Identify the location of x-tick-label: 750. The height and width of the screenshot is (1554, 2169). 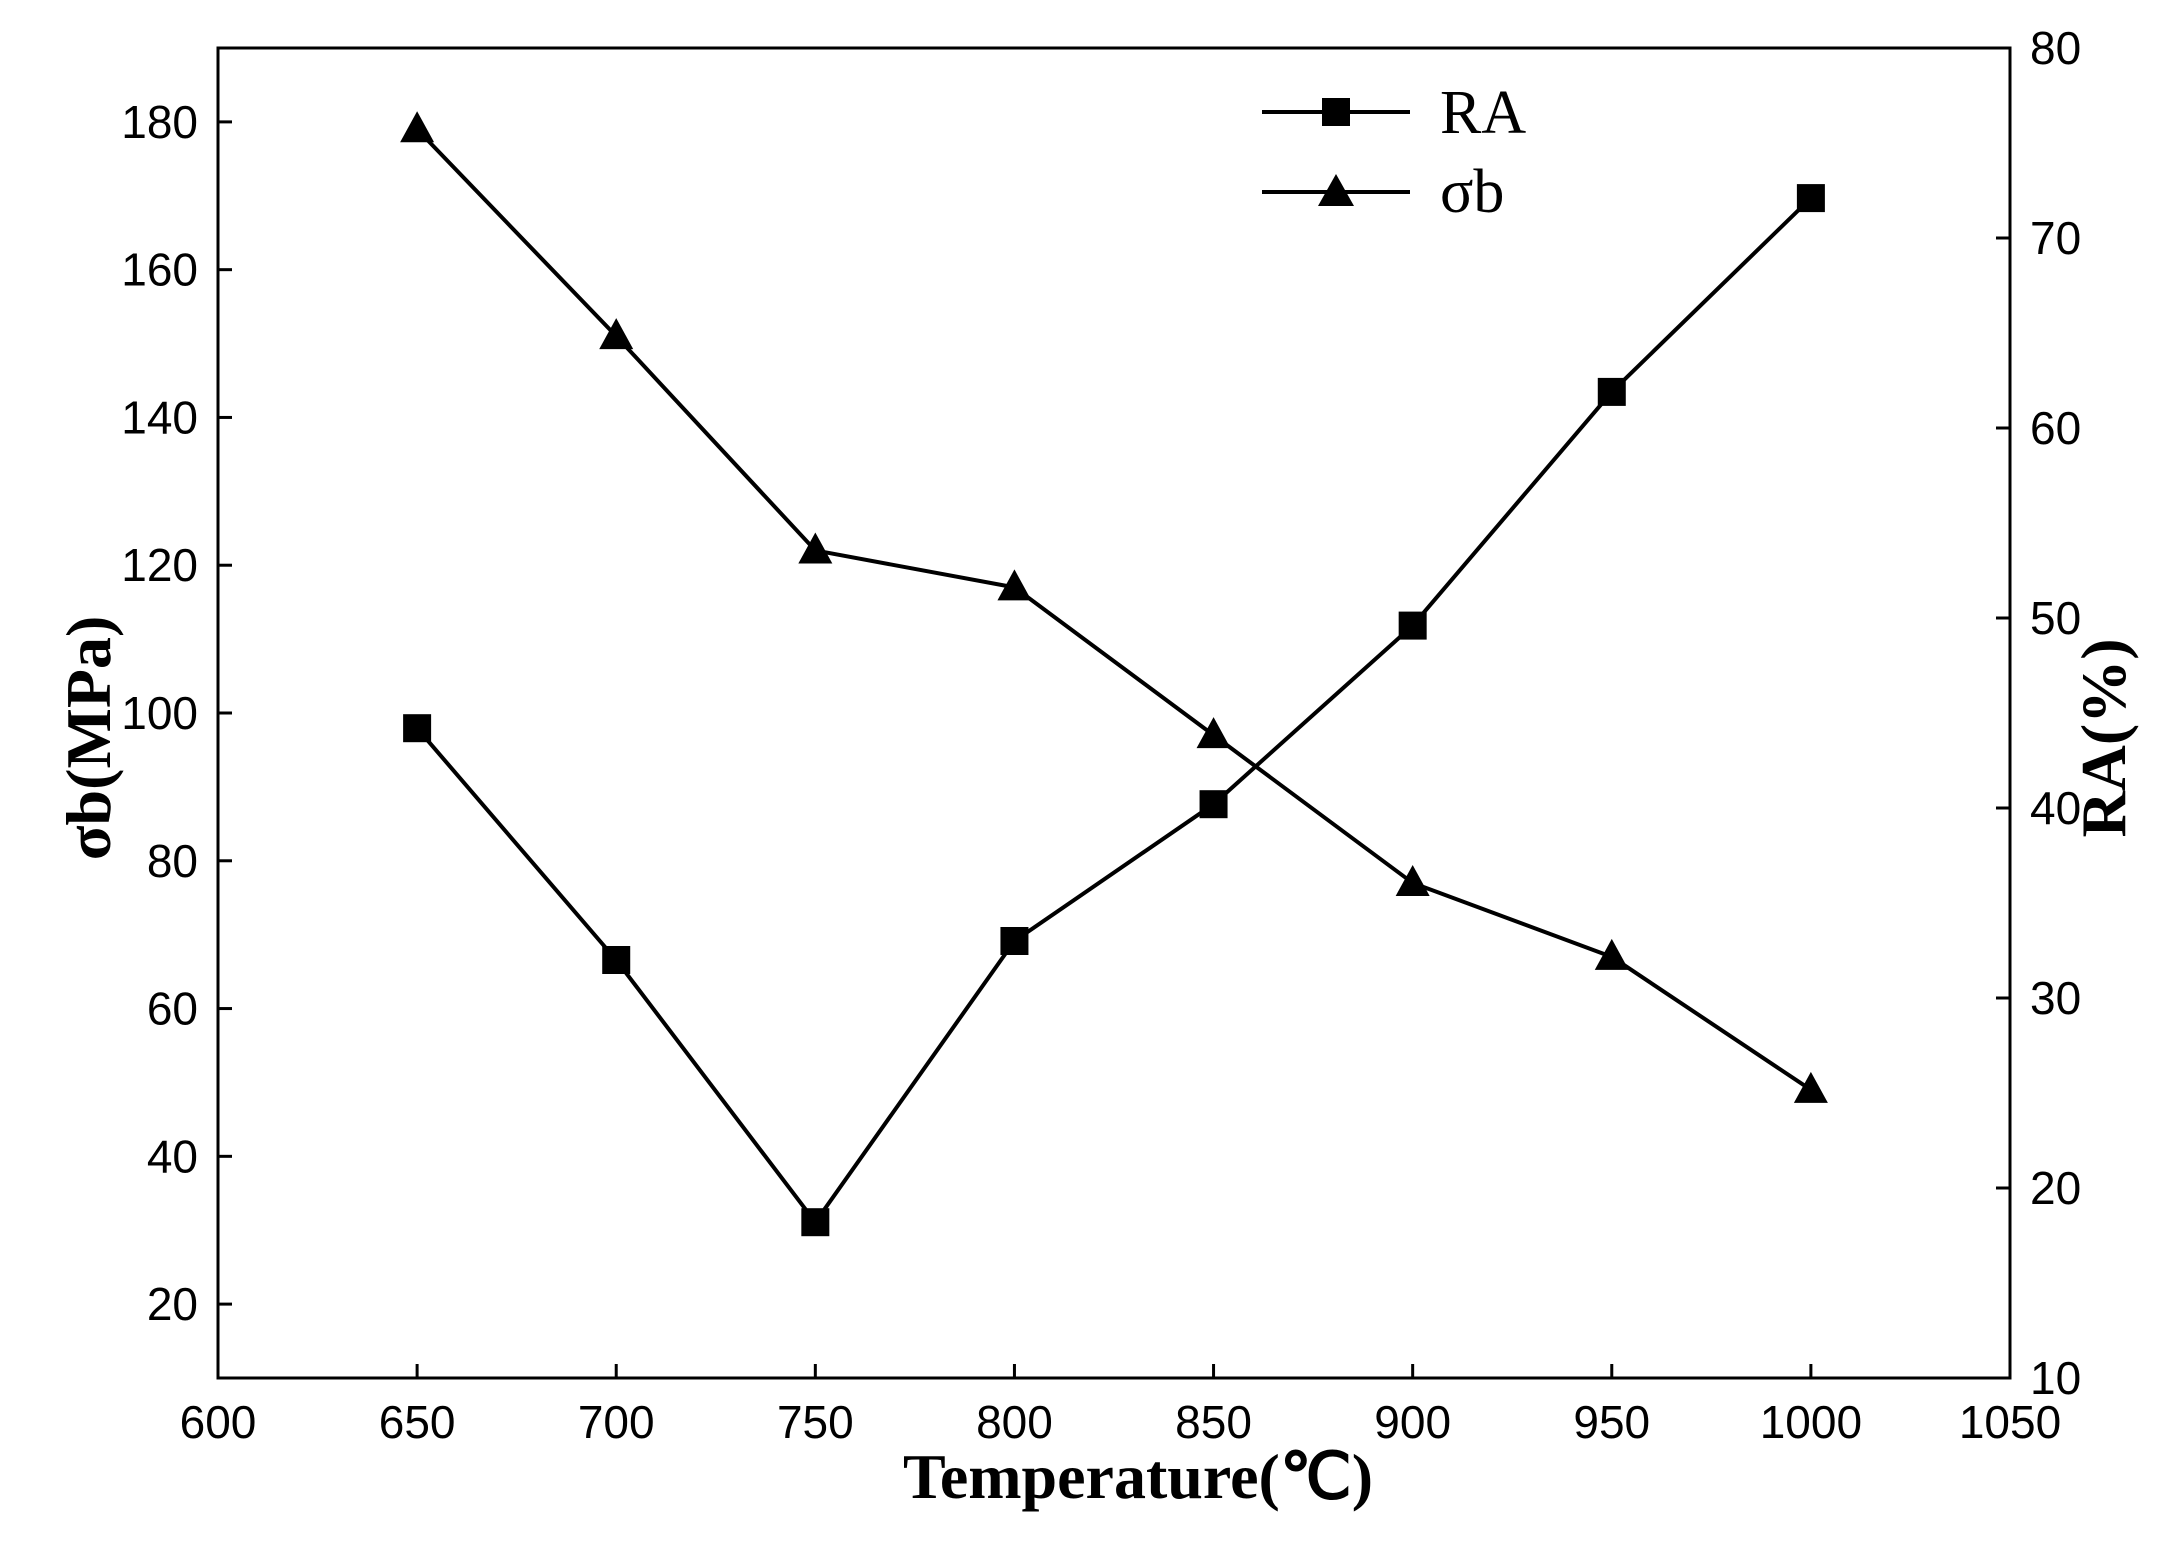
(815, 1422).